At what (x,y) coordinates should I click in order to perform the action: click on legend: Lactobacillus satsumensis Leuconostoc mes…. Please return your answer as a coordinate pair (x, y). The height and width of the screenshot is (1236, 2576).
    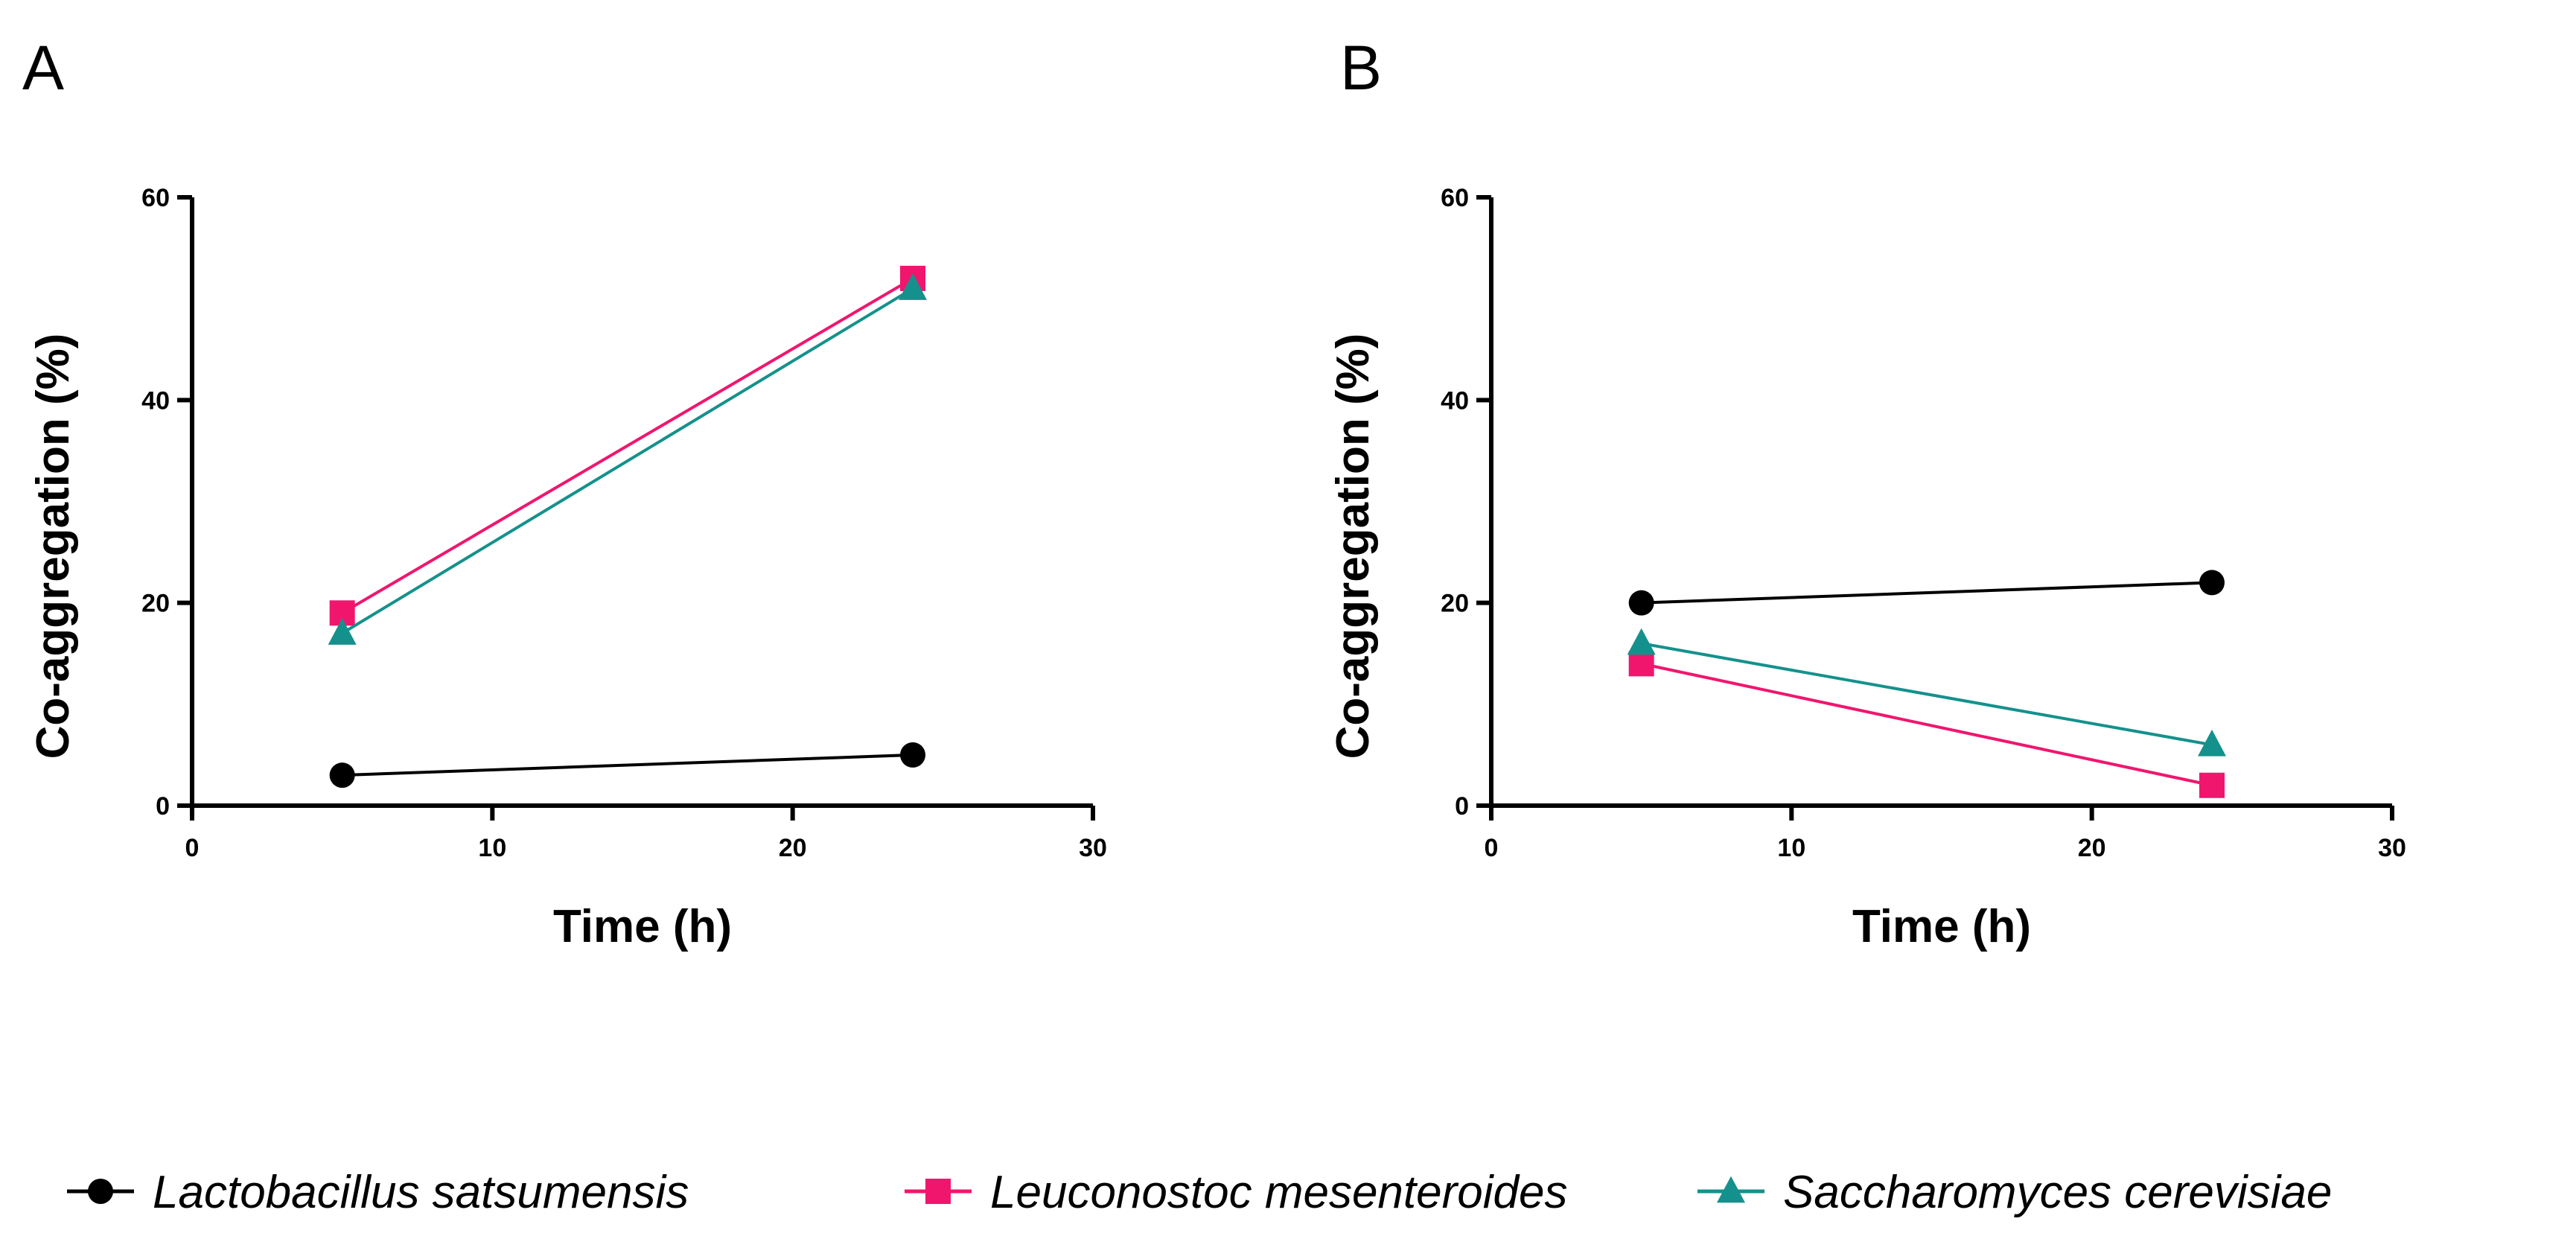
    Looking at the image, I should click on (1199, 1192).